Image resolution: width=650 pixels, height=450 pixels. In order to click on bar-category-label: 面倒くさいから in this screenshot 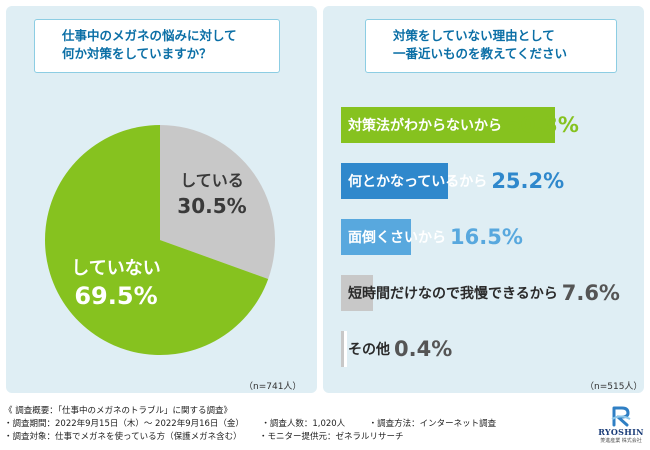, I will do `click(397, 238)`.